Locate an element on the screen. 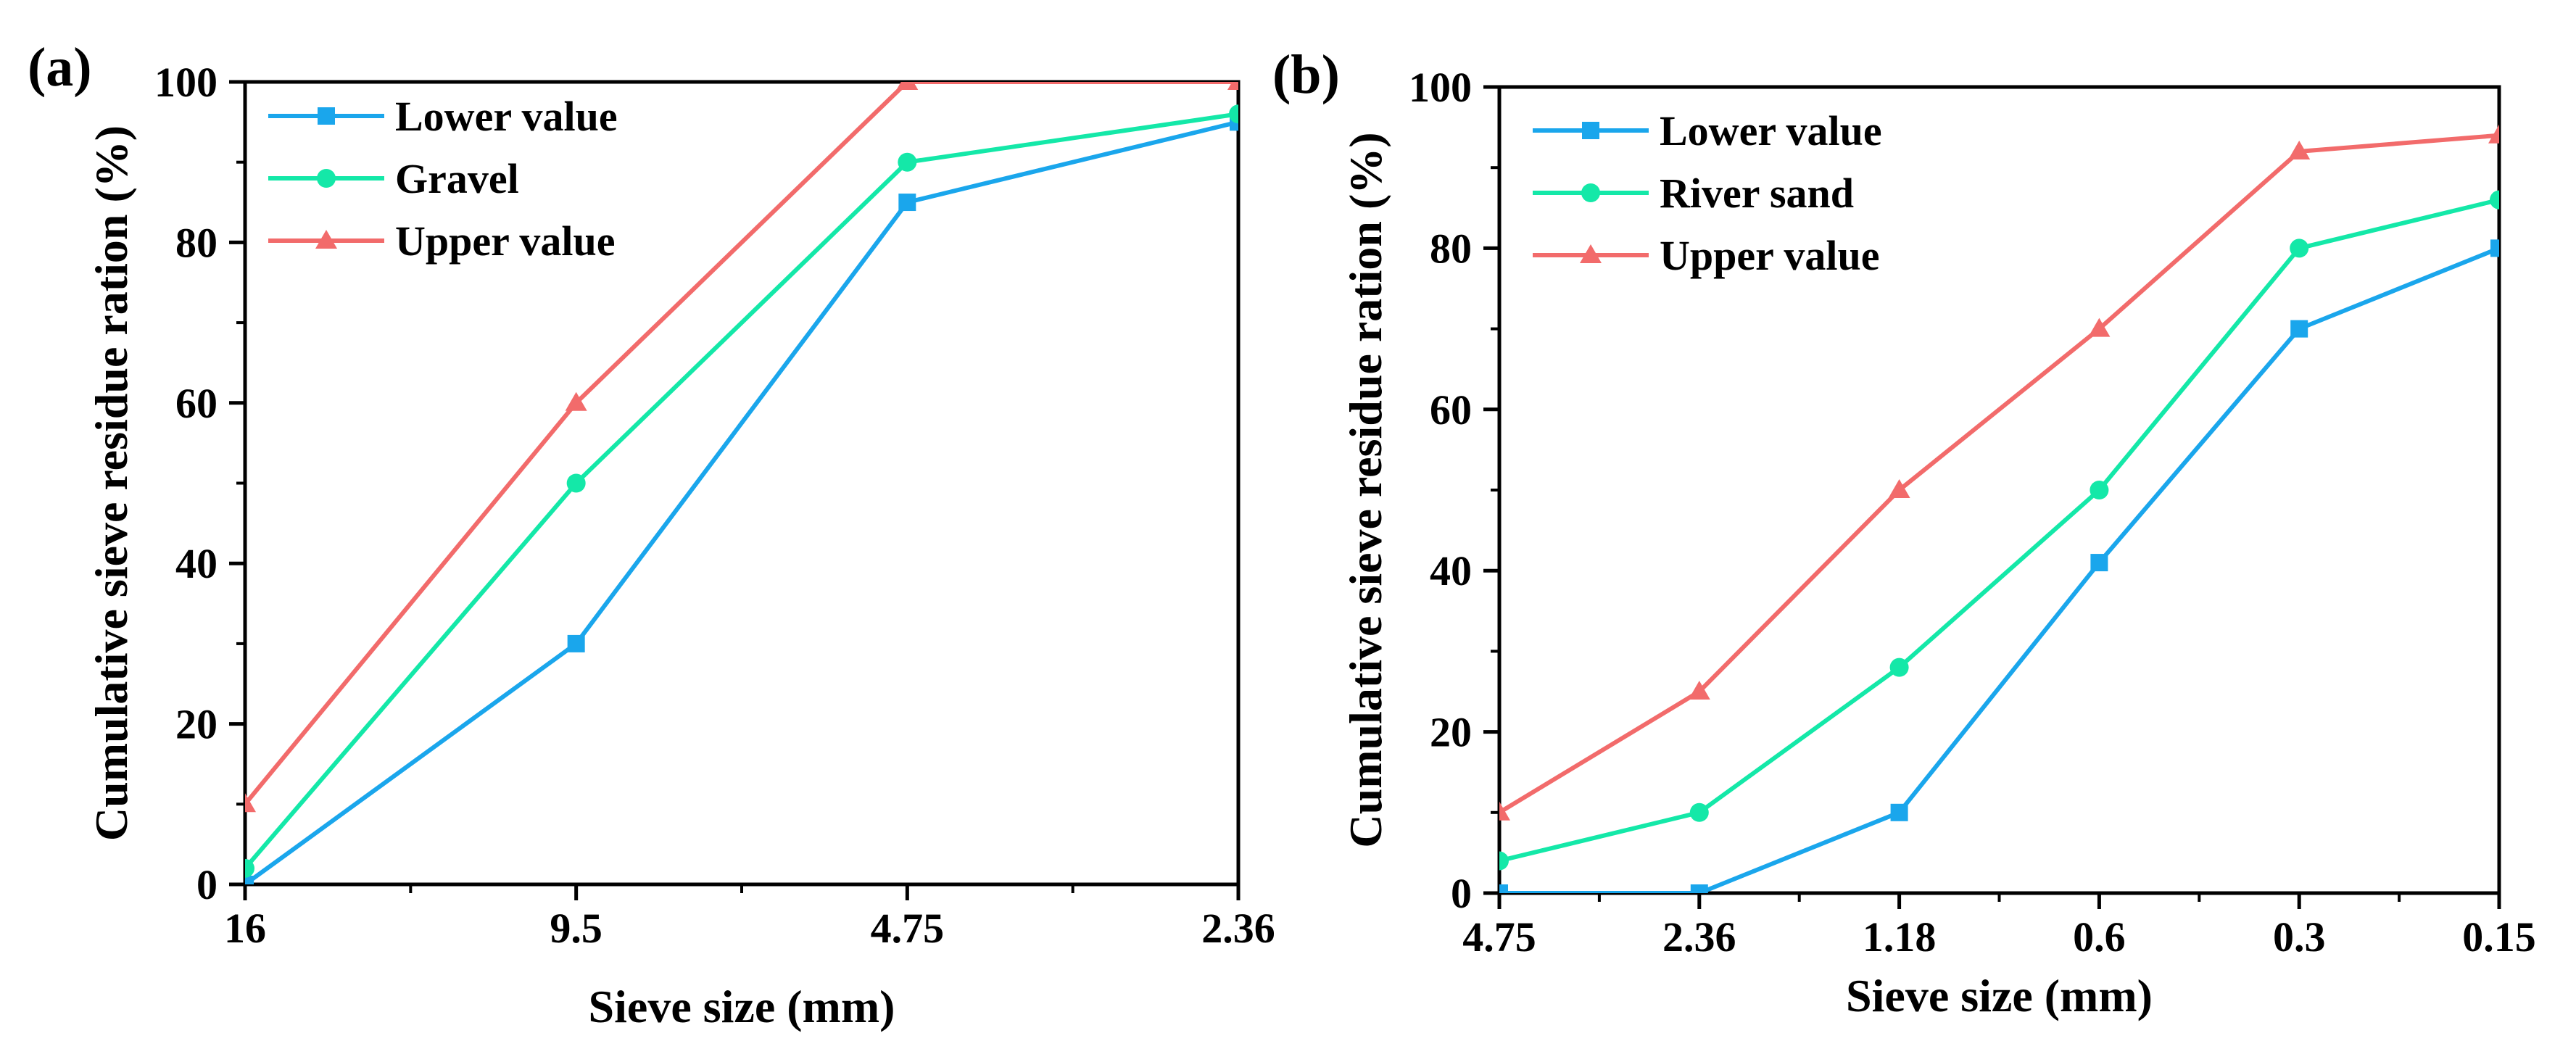 This screenshot has height=1062, width=2576. x-tick-label: 16 is located at coordinates (245, 929).